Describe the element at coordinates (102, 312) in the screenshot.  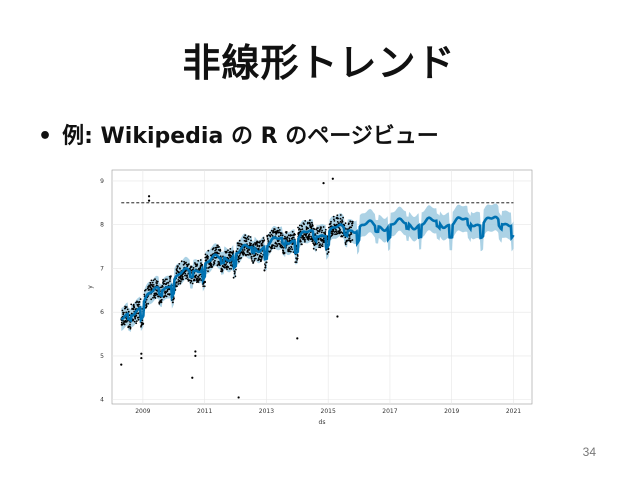
I see `y-tick-label: 6` at that location.